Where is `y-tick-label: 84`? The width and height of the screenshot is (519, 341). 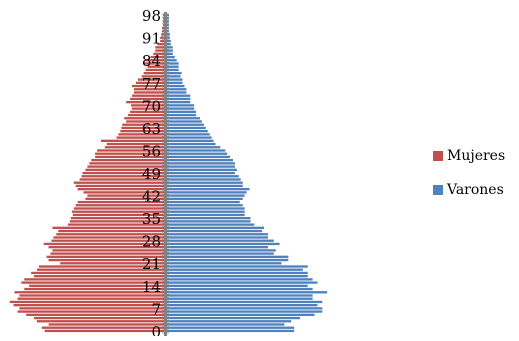
y-tick-label: 84 is located at coordinates (151, 61).